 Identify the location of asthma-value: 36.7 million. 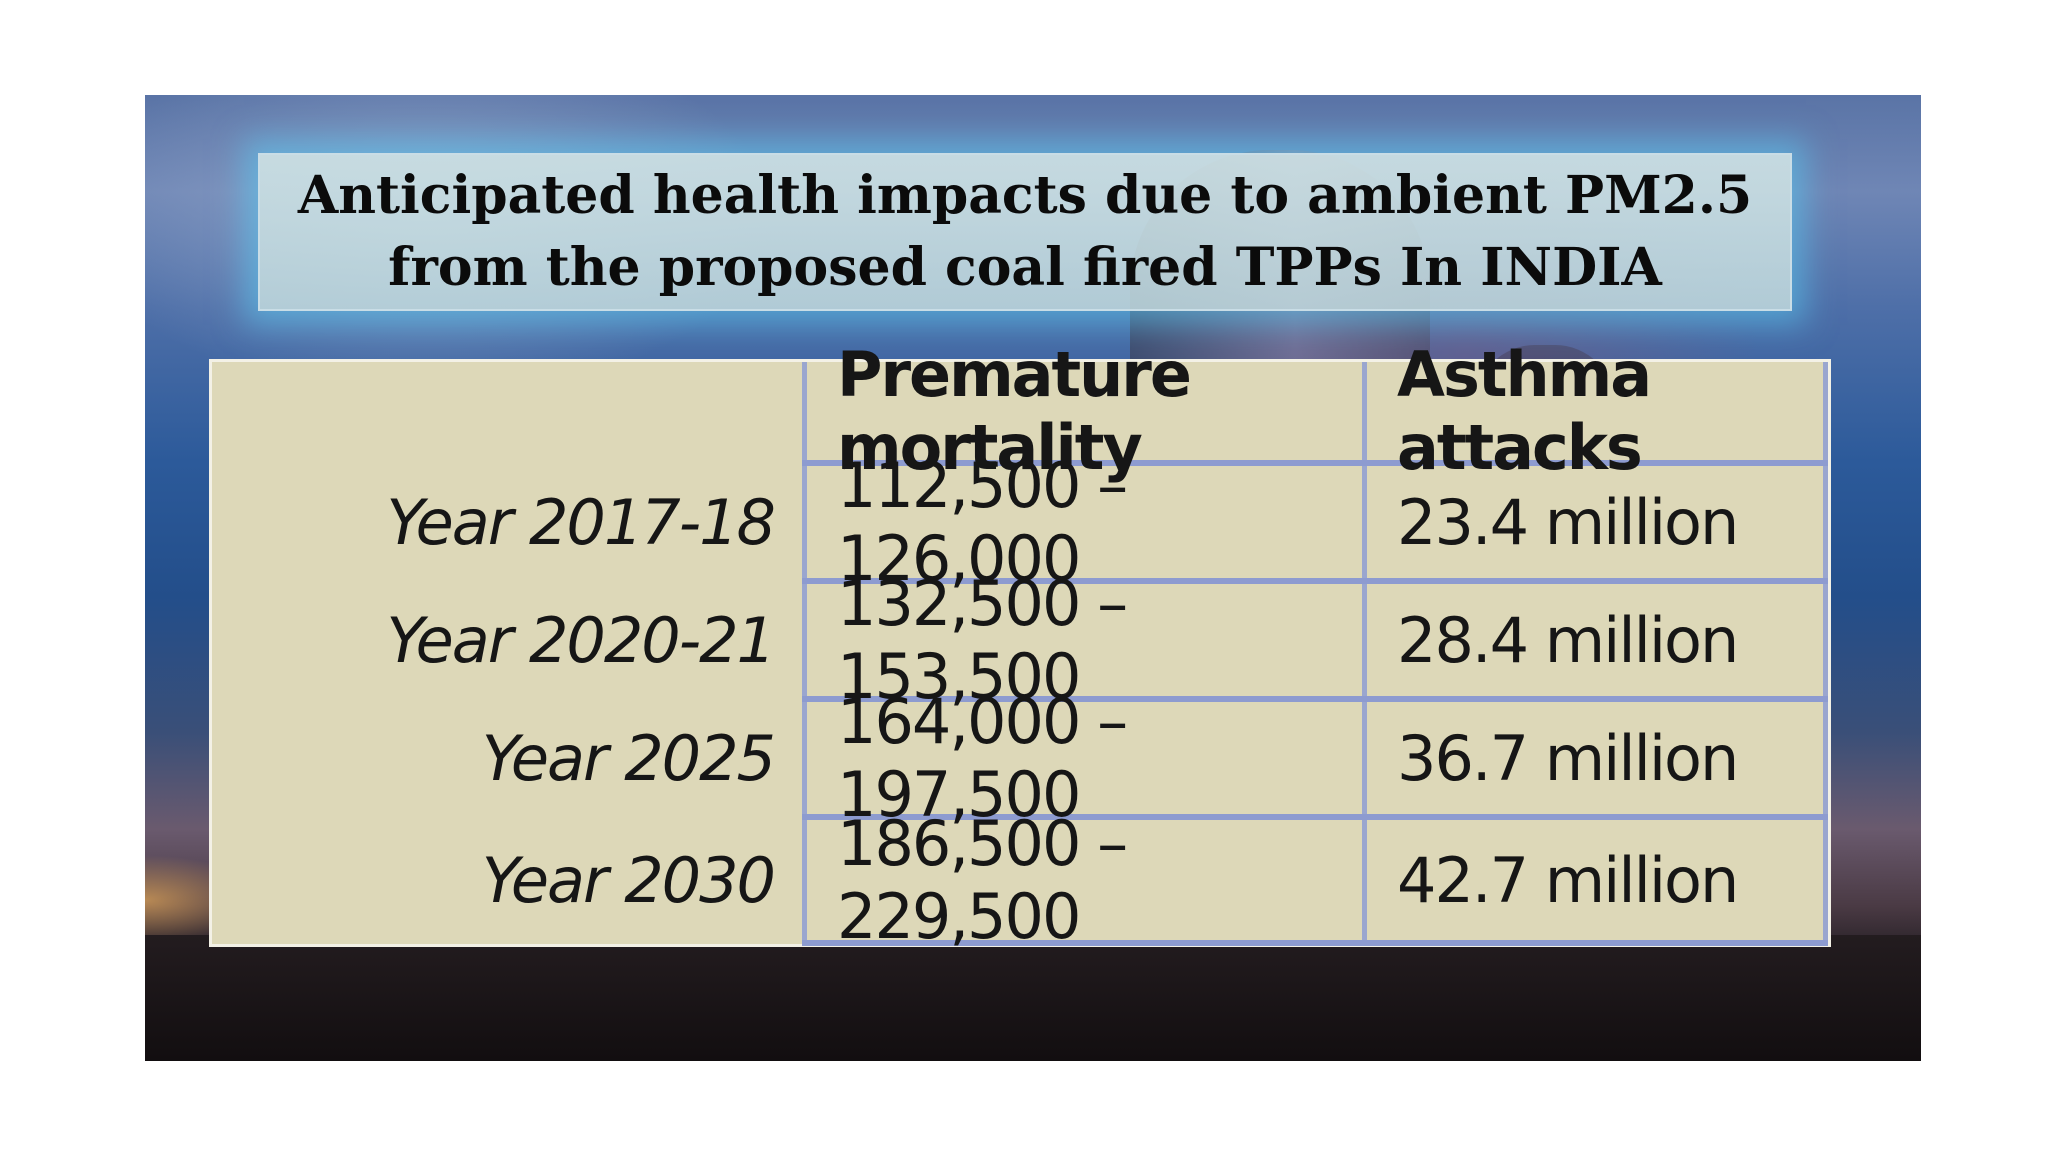
(1568, 758).